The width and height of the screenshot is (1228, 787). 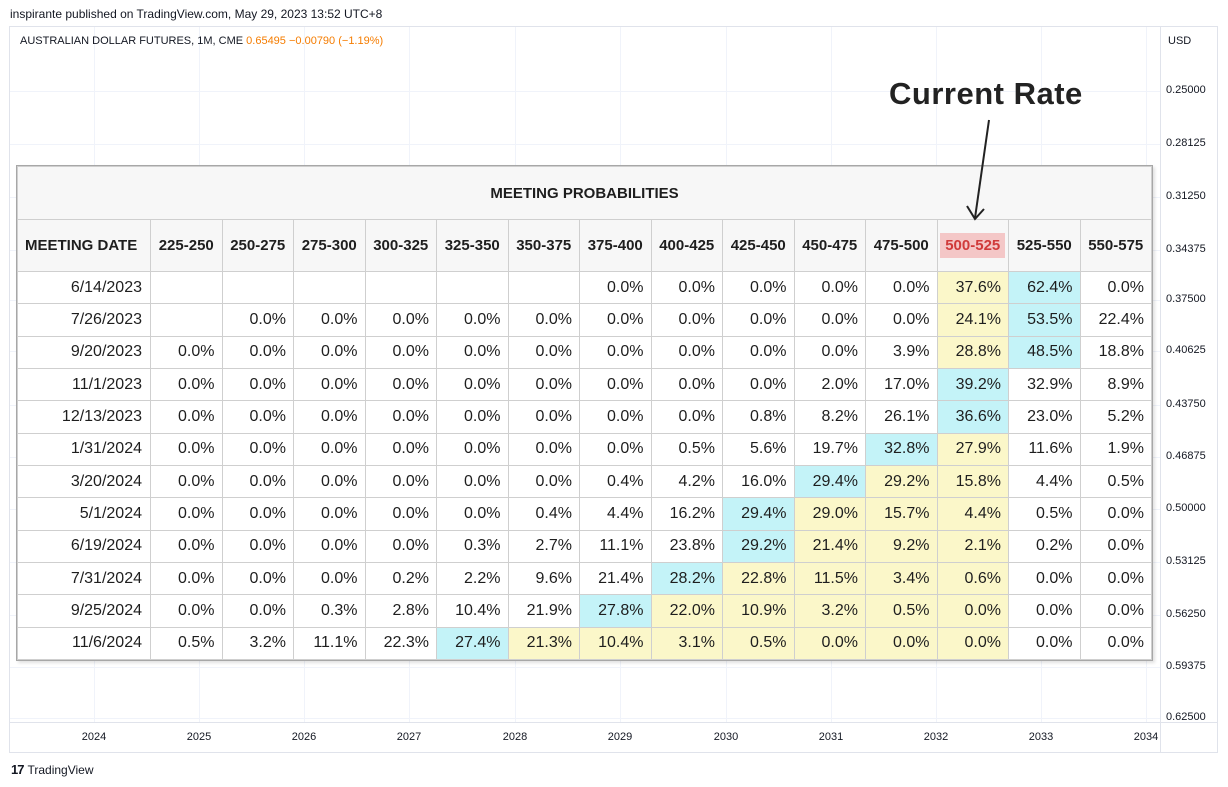 What do you see at coordinates (472, 643) in the screenshot?
I see `probability-cell: 27.4%` at bounding box center [472, 643].